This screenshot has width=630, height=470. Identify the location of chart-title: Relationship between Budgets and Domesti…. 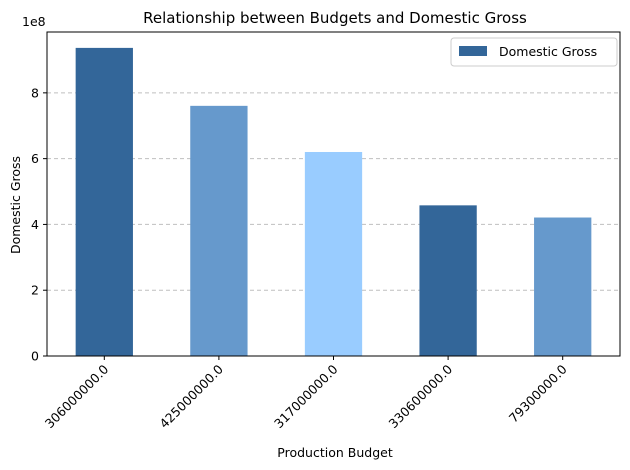
(335, 18).